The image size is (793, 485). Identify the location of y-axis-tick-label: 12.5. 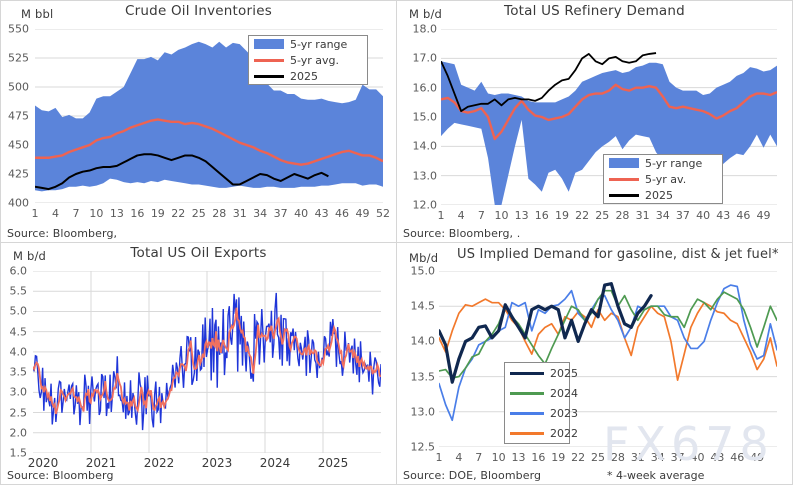
(423, 447).